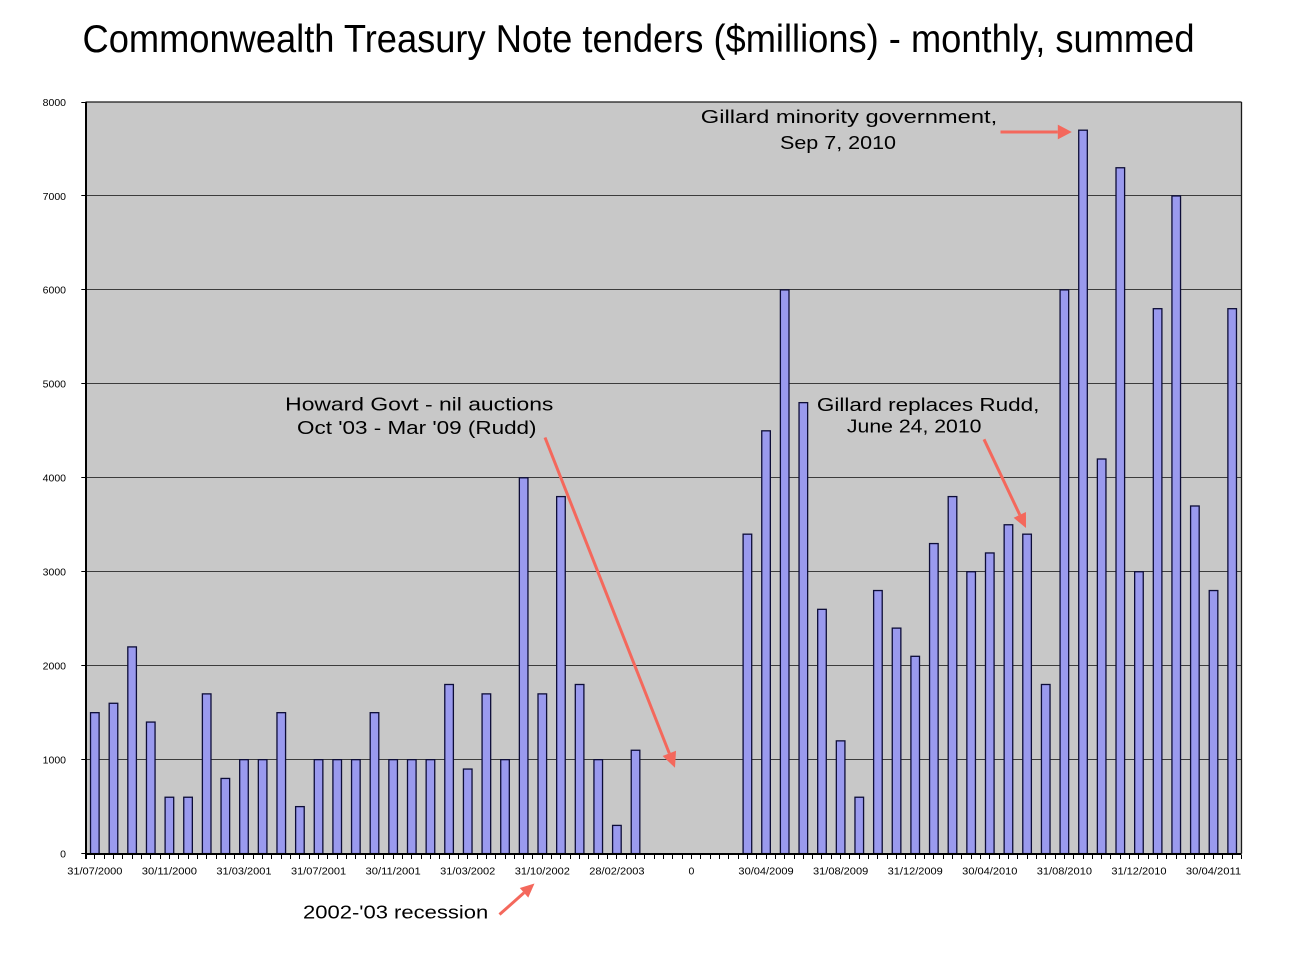 This screenshot has height=964, width=1304. What do you see at coordinates (417, 427) in the screenshot?
I see `svg-text: Oct '03 - Mar '09 (Rudd)` at bounding box center [417, 427].